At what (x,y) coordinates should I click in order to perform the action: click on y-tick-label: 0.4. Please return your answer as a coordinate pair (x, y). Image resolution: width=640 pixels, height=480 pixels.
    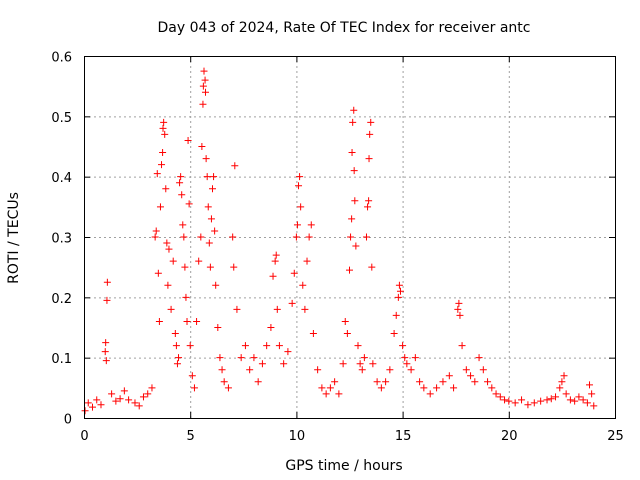
    Looking at the image, I should click on (61, 178).